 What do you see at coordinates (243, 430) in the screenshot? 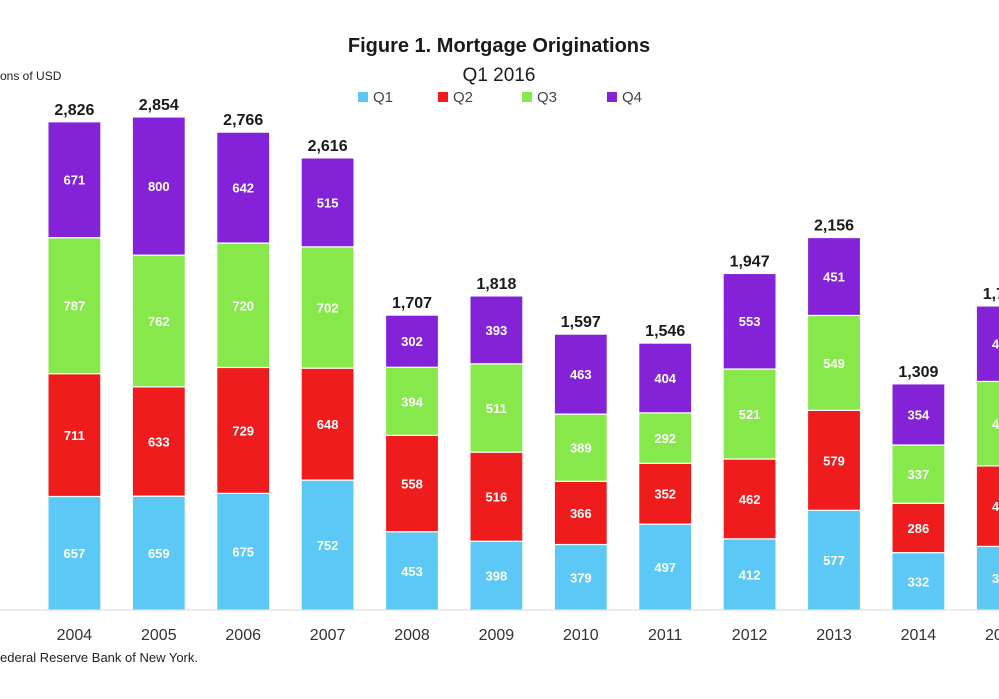
I see `segment-label-2006-q2: 729` at bounding box center [243, 430].